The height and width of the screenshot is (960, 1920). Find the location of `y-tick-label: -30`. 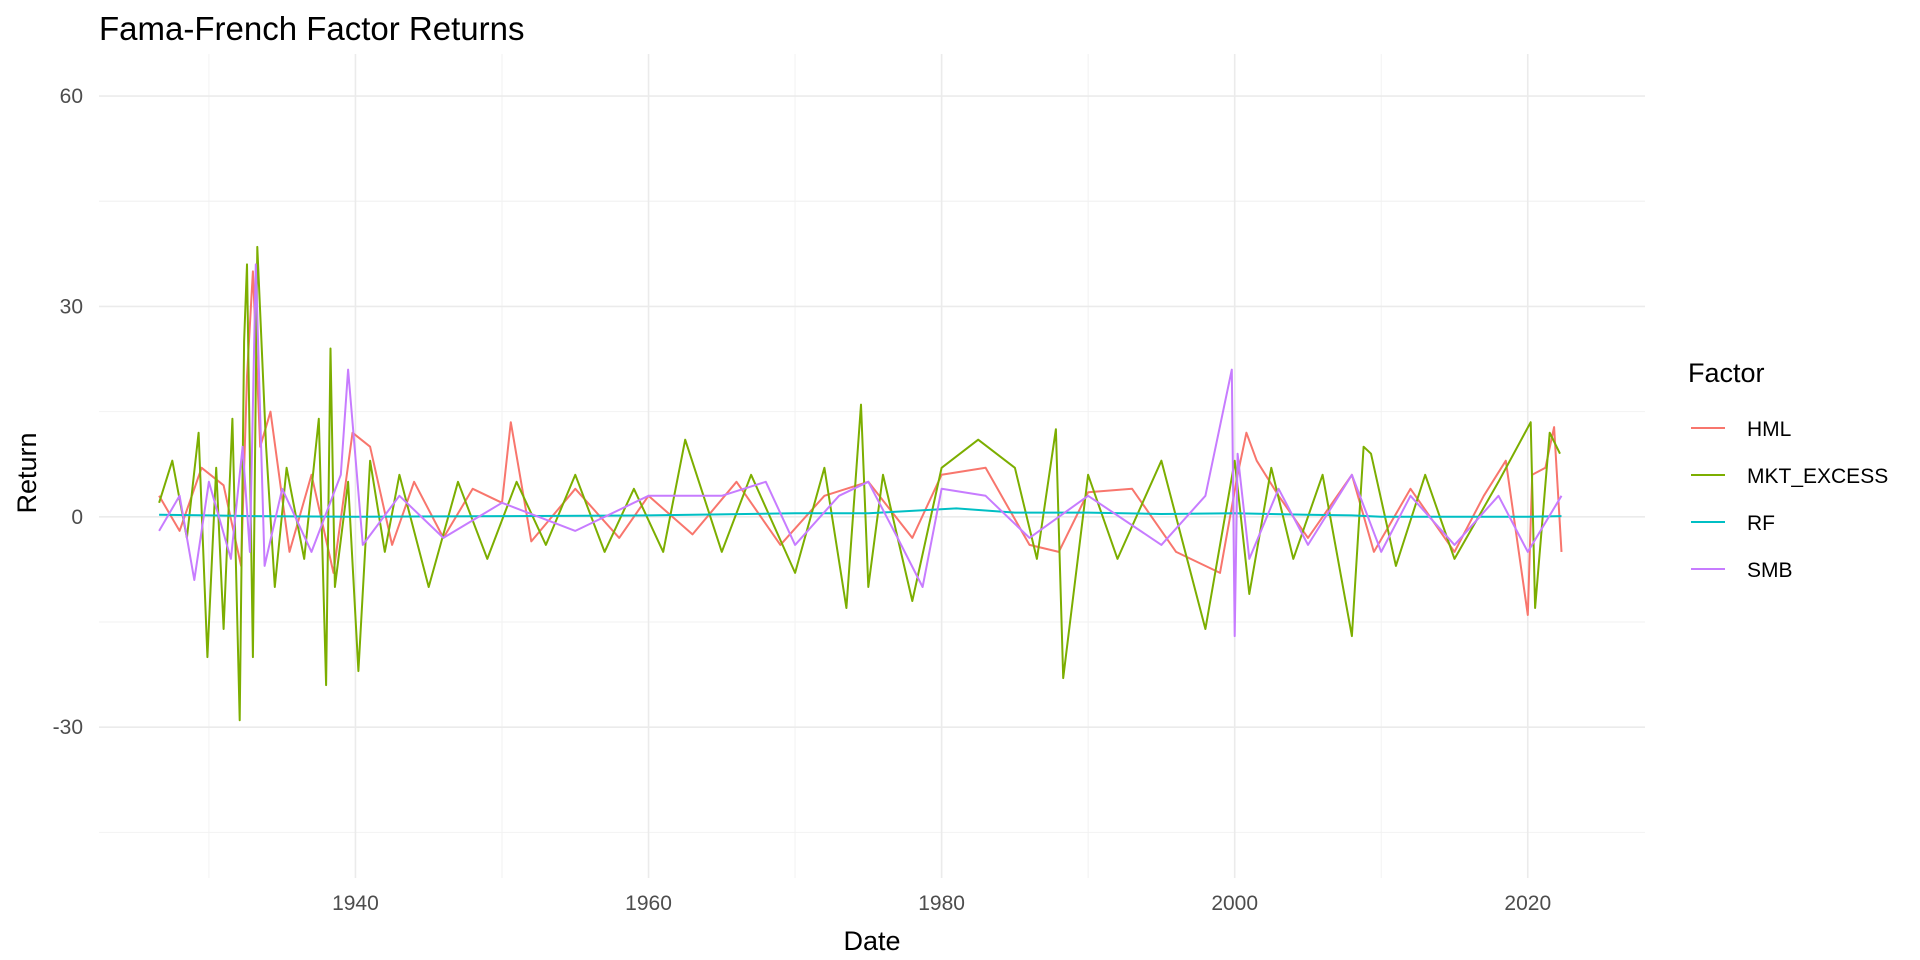

y-tick-label: -30 is located at coordinates (68, 727).